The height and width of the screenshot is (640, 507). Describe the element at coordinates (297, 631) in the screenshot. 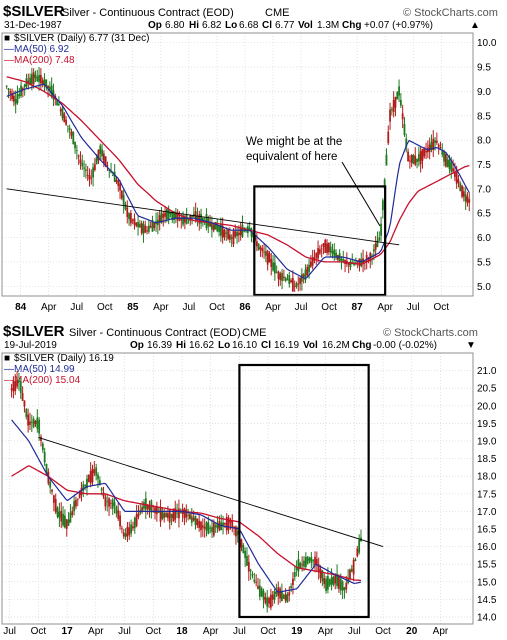

I see `p2-x-tick-label: 19` at that location.